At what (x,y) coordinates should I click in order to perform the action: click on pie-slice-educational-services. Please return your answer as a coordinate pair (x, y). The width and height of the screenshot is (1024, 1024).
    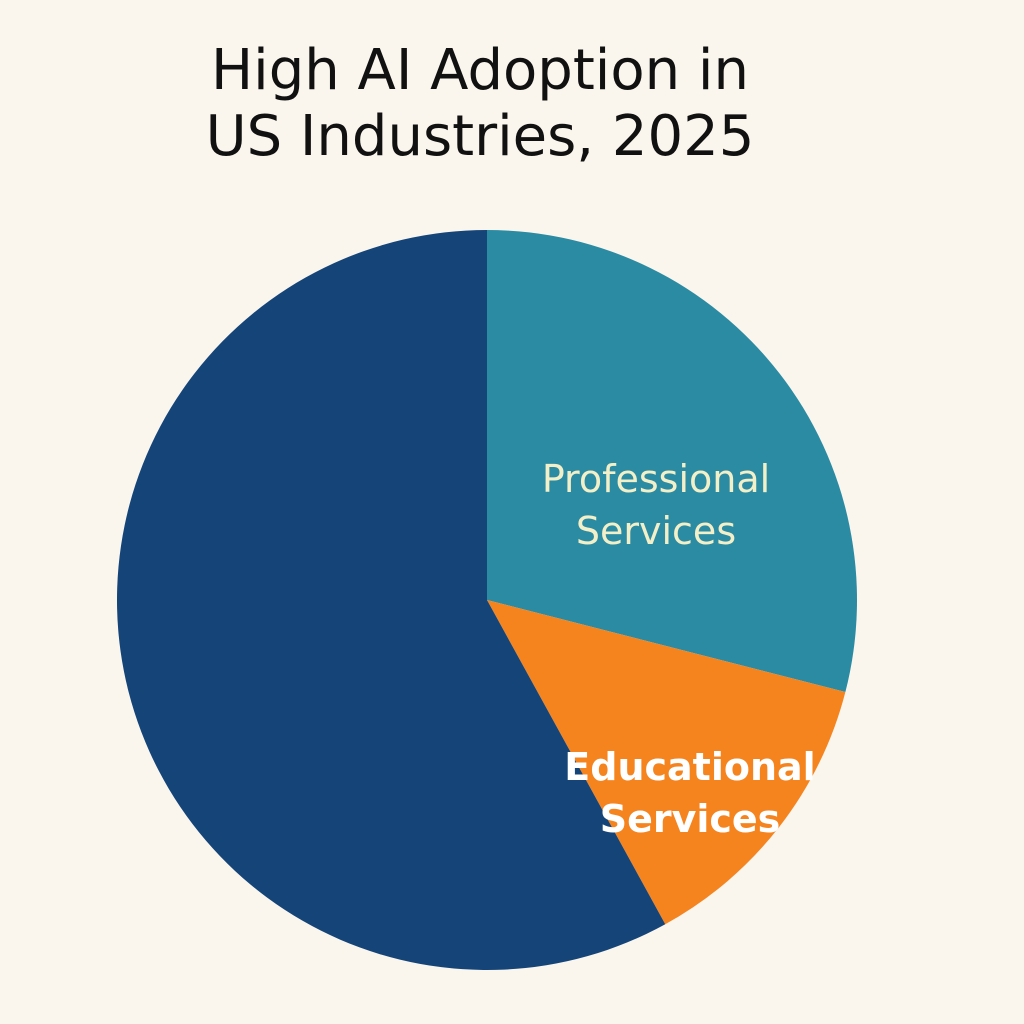
    Looking at the image, I should click on (666, 762).